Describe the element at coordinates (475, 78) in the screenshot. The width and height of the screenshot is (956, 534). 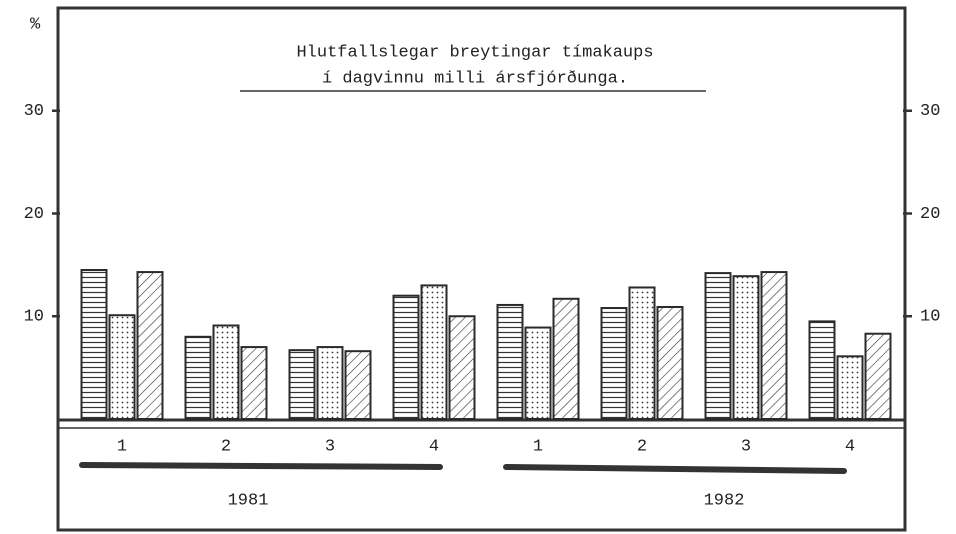
I see `chart-title: í dagvinnu milli ársfjórðunga.` at that location.